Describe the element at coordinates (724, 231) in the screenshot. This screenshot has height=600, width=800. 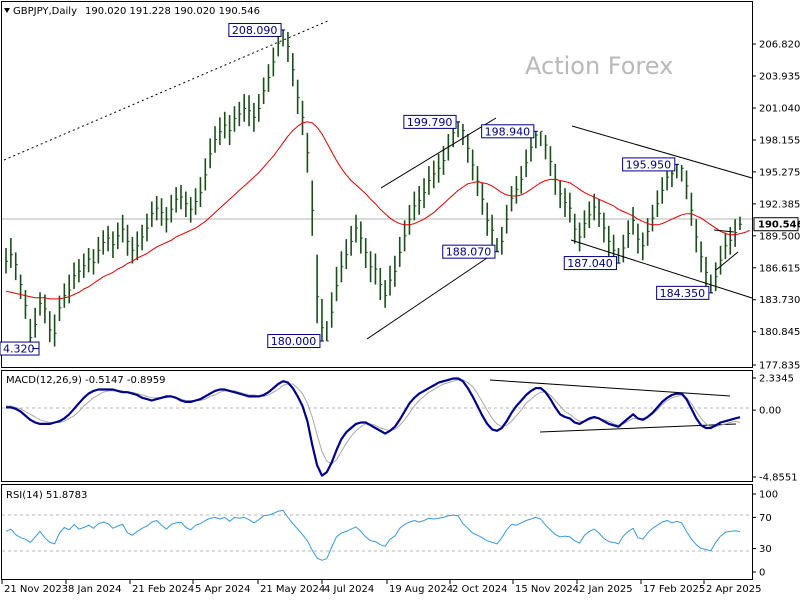
I see `wedge-upper-line` at that location.